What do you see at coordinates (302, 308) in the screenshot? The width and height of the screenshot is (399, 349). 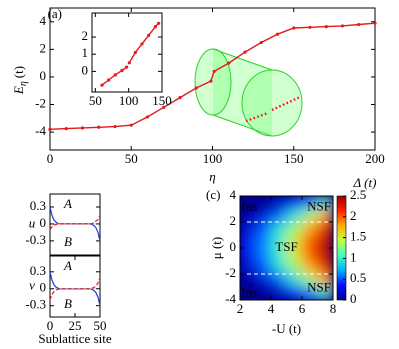 I see `x-tick-label: 6` at bounding box center [302, 308].